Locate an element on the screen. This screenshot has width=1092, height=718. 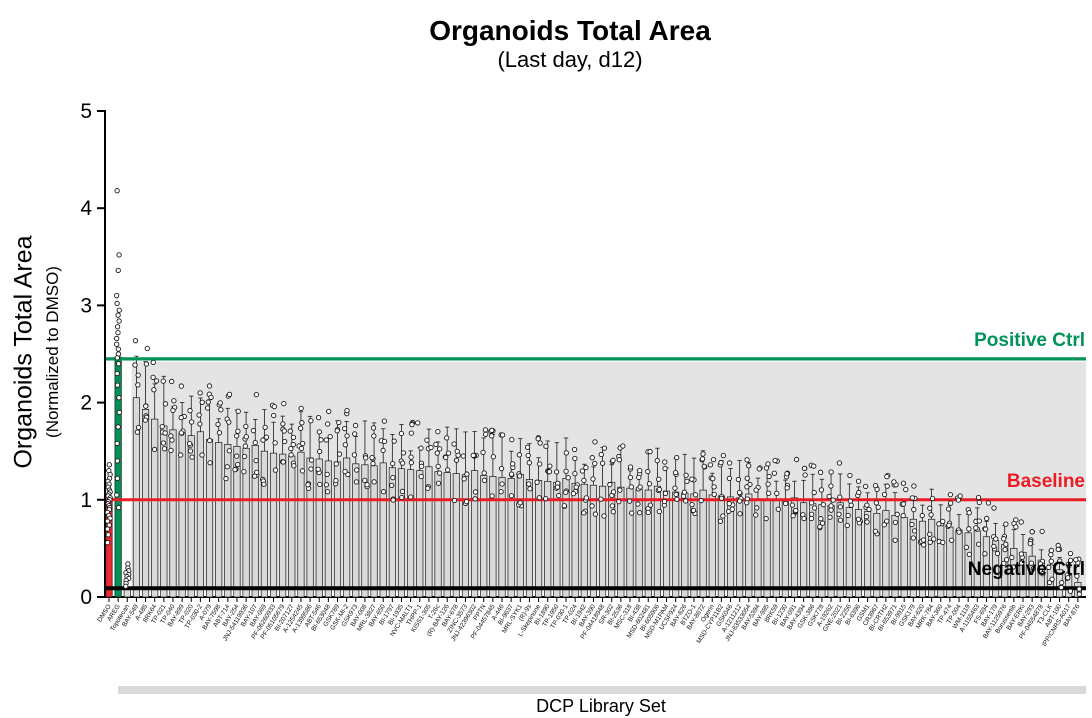
negative-ctrl-label: Negative Ctrl is located at coordinates (1026, 569).